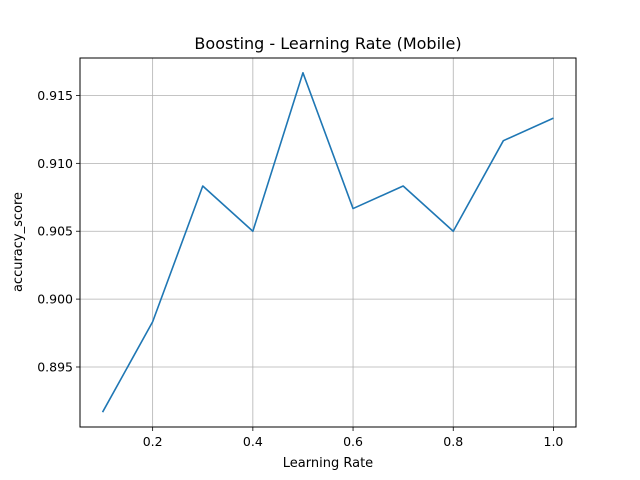 Image resolution: width=640 pixels, height=480 pixels. Describe the element at coordinates (327, 43) in the screenshot. I see `chart-title: Boosting - Learning Rate (Mobile)` at that location.